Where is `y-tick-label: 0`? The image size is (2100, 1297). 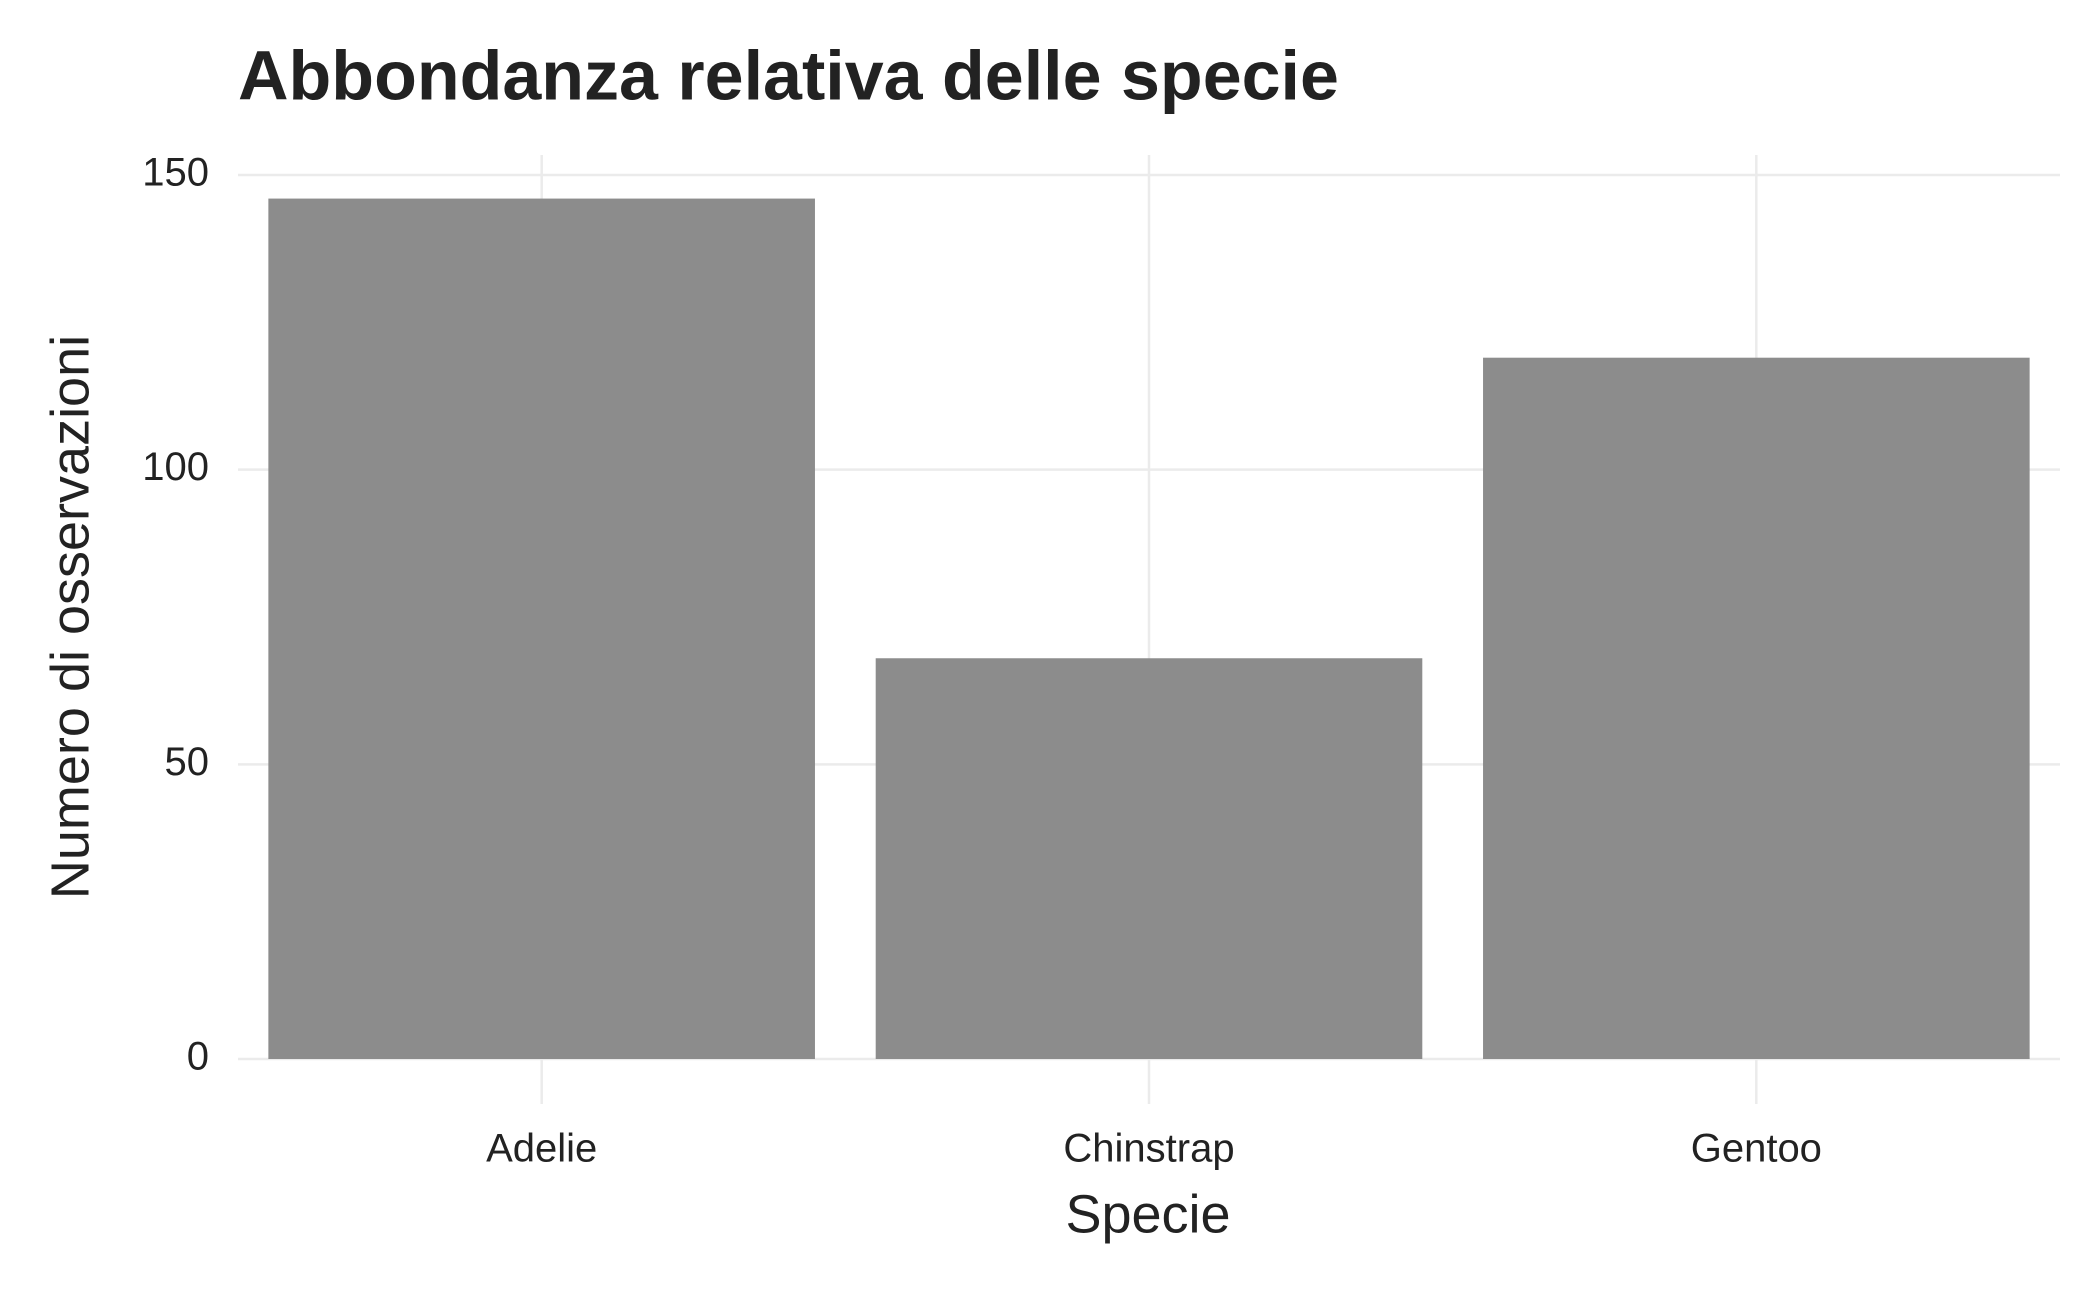 y-tick-label: 0 is located at coordinates (198, 1057).